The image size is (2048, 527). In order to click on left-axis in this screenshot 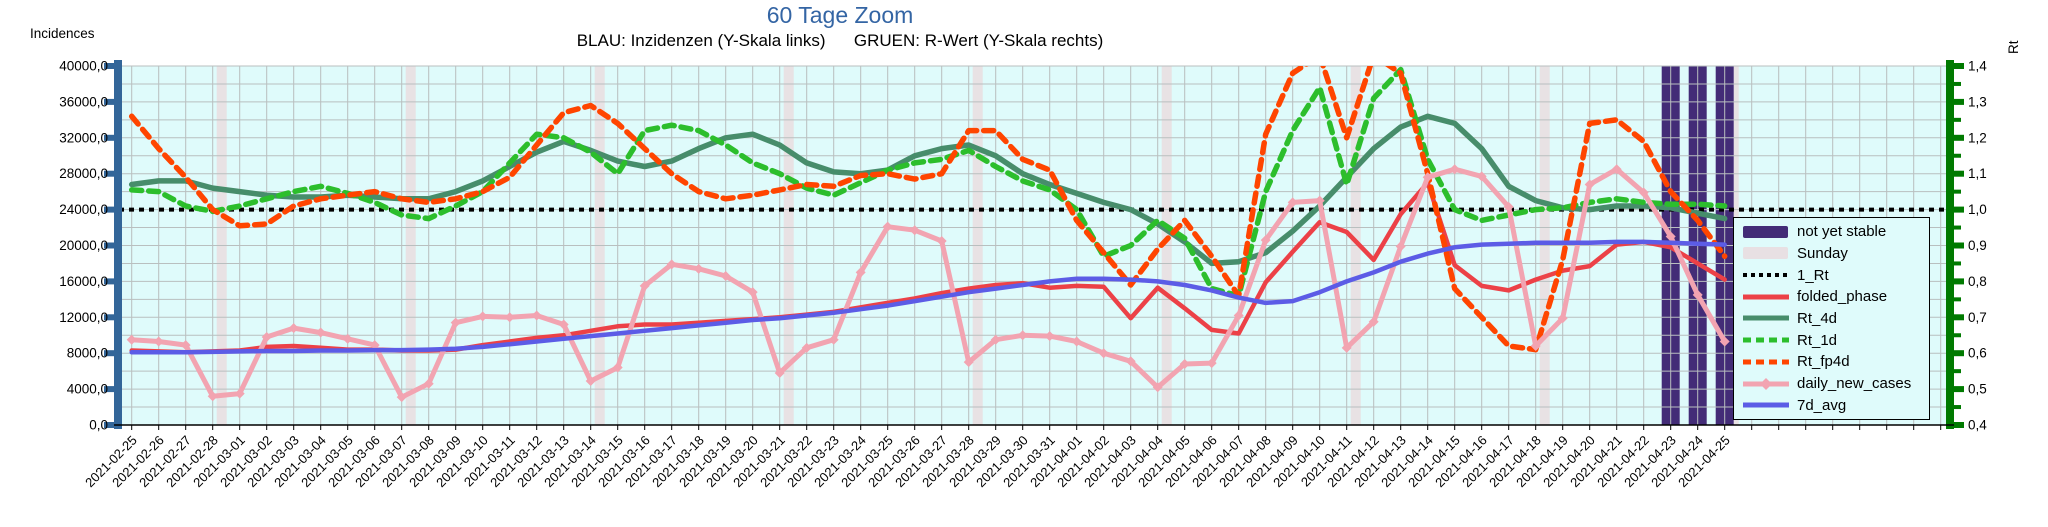, I will do `click(113, 244)`.